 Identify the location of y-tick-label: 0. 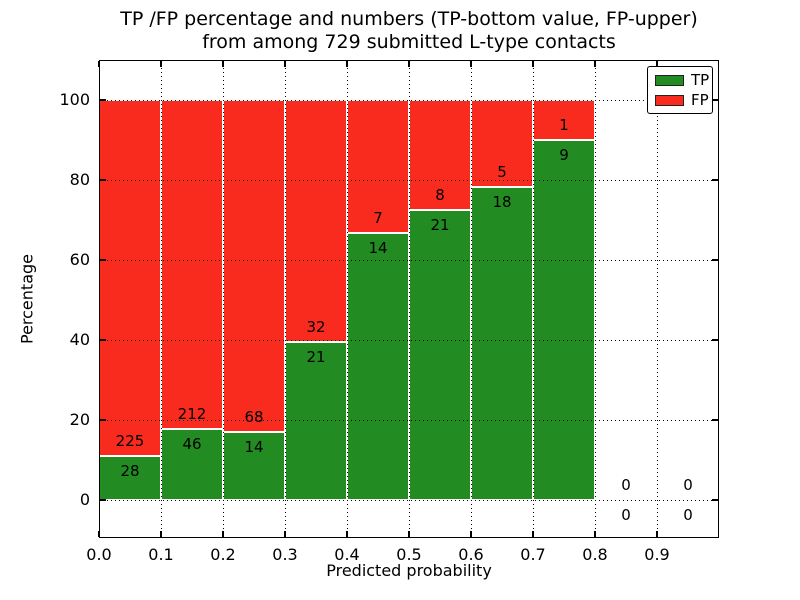
(84, 499).